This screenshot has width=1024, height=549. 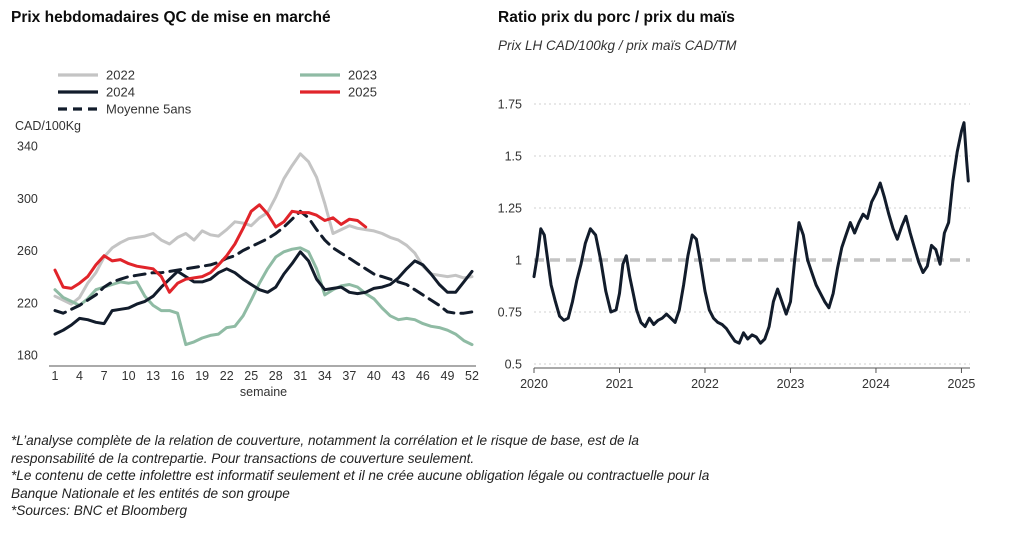 I want to click on x-tick-label: 2022, so click(x=705, y=384).